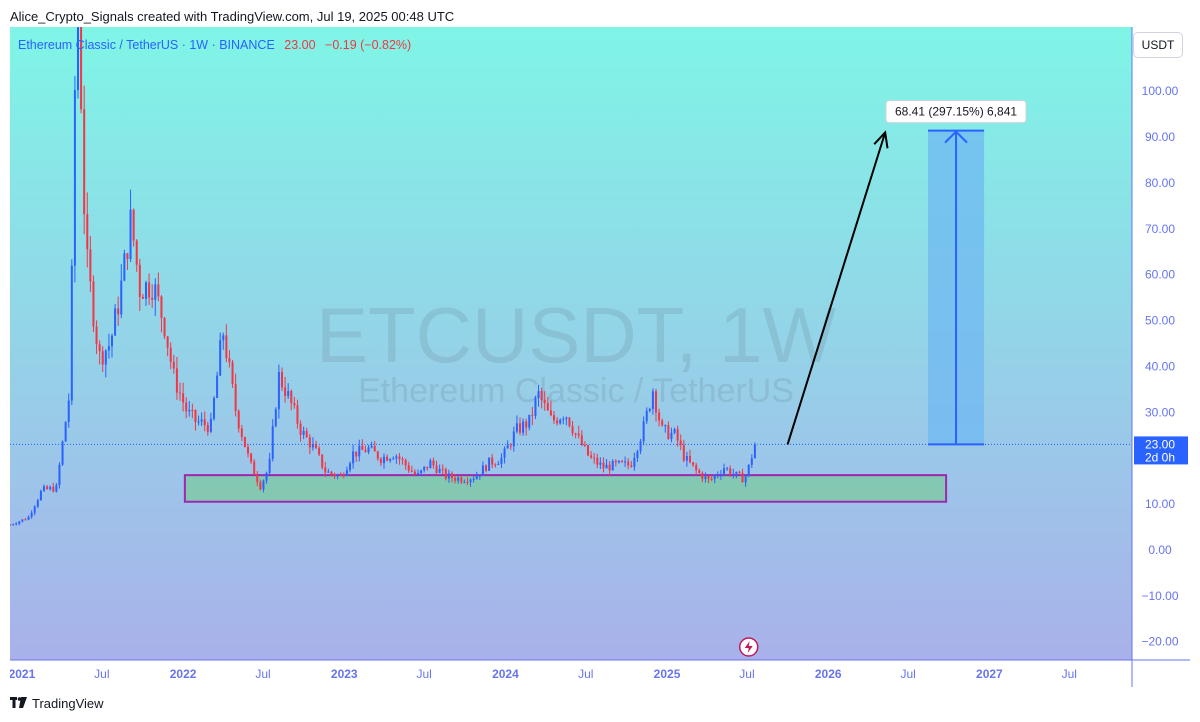 The image size is (1200, 722). I want to click on price-tick-label: 50.00, so click(1160, 321).